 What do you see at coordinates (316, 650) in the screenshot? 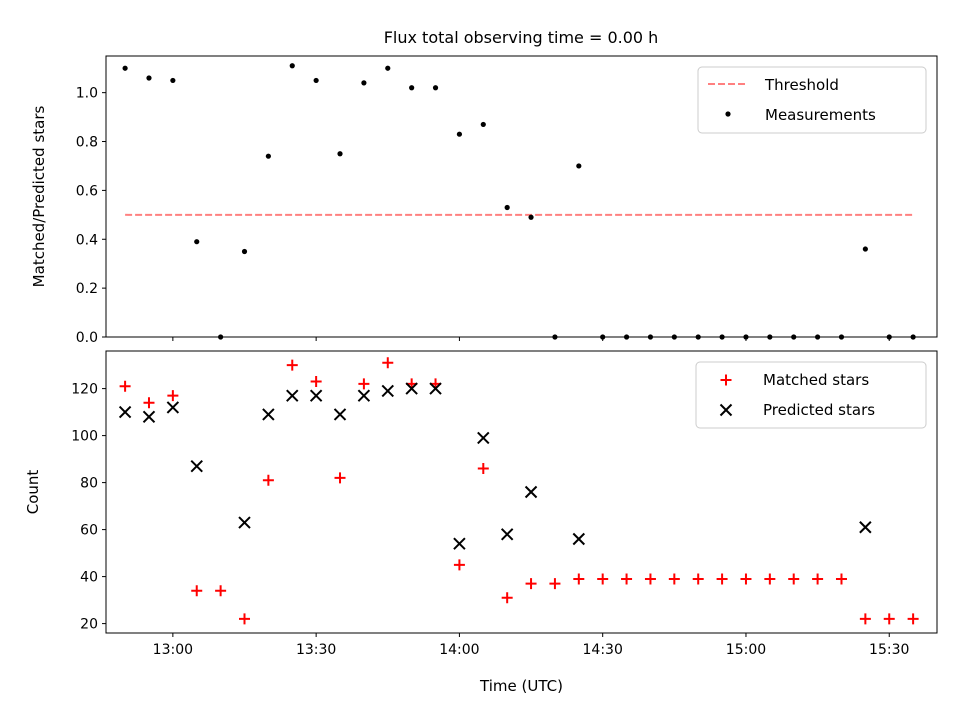
I see `bottom-x-tick-label: 13:30` at bounding box center [316, 650].